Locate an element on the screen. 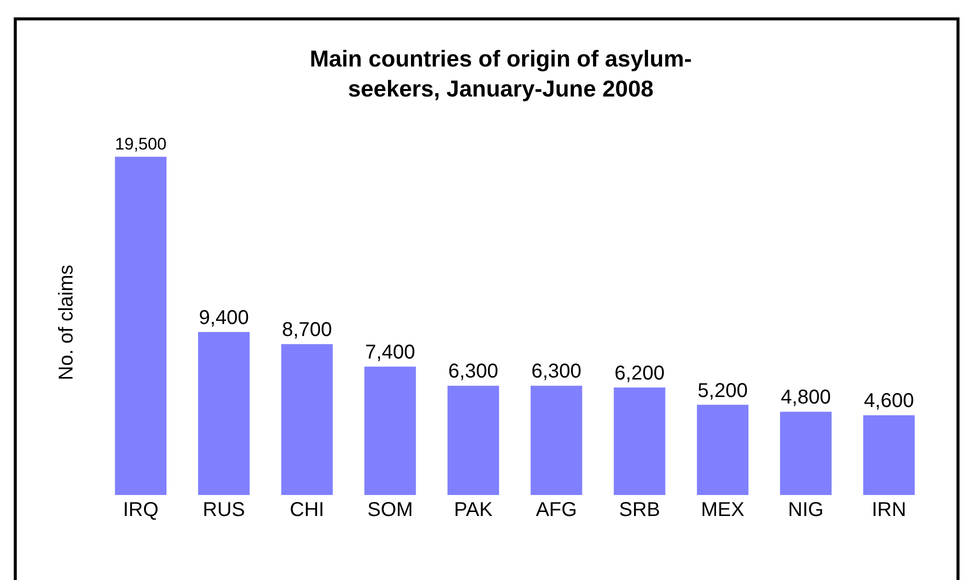  data-label: 7,400 is located at coordinates (390, 353).